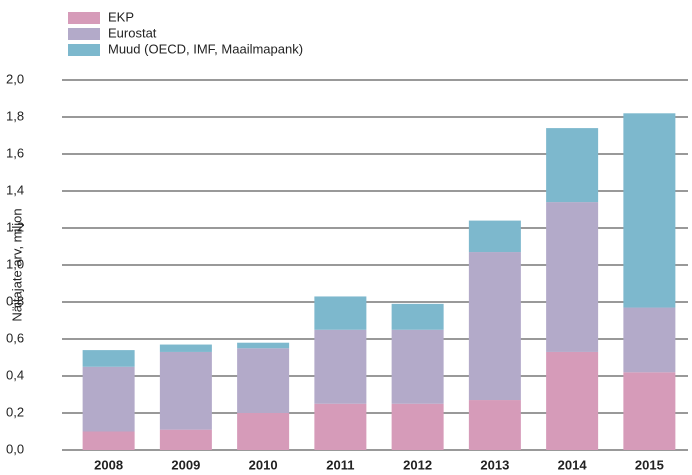 Image resolution: width=692 pixels, height=475 pixels. What do you see at coordinates (185, 464) in the screenshot?
I see `x-tick-label: 2009` at bounding box center [185, 464].